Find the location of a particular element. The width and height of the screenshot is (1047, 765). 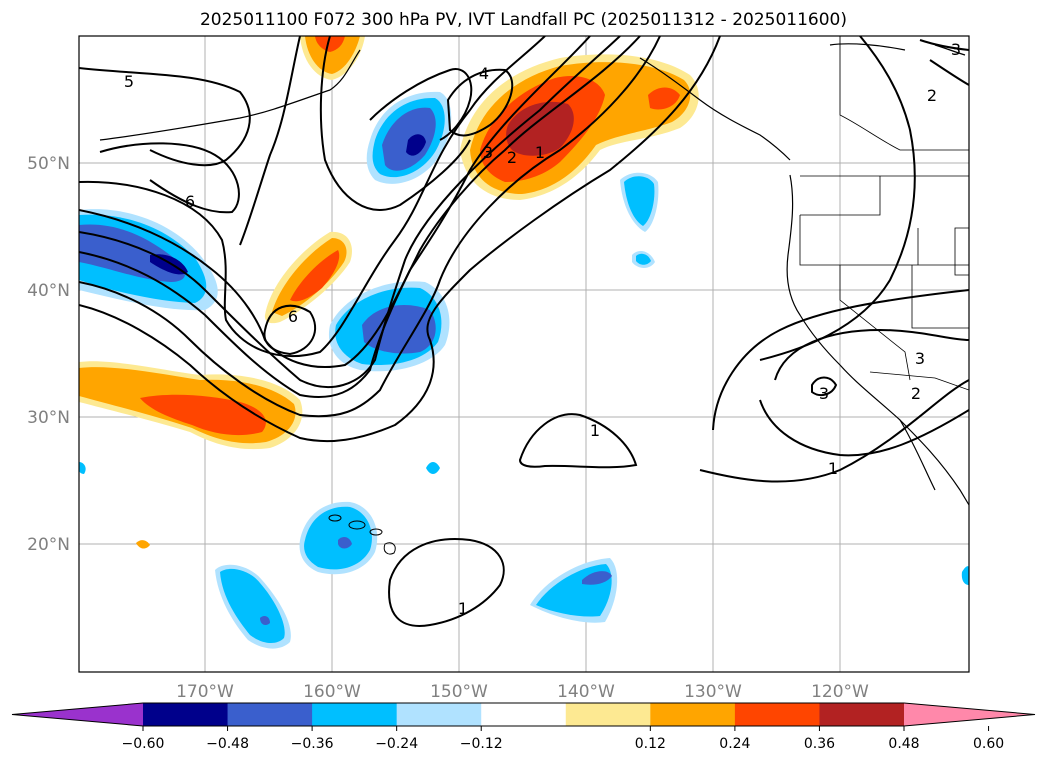

political-borders is located at coordinates (884, 213).